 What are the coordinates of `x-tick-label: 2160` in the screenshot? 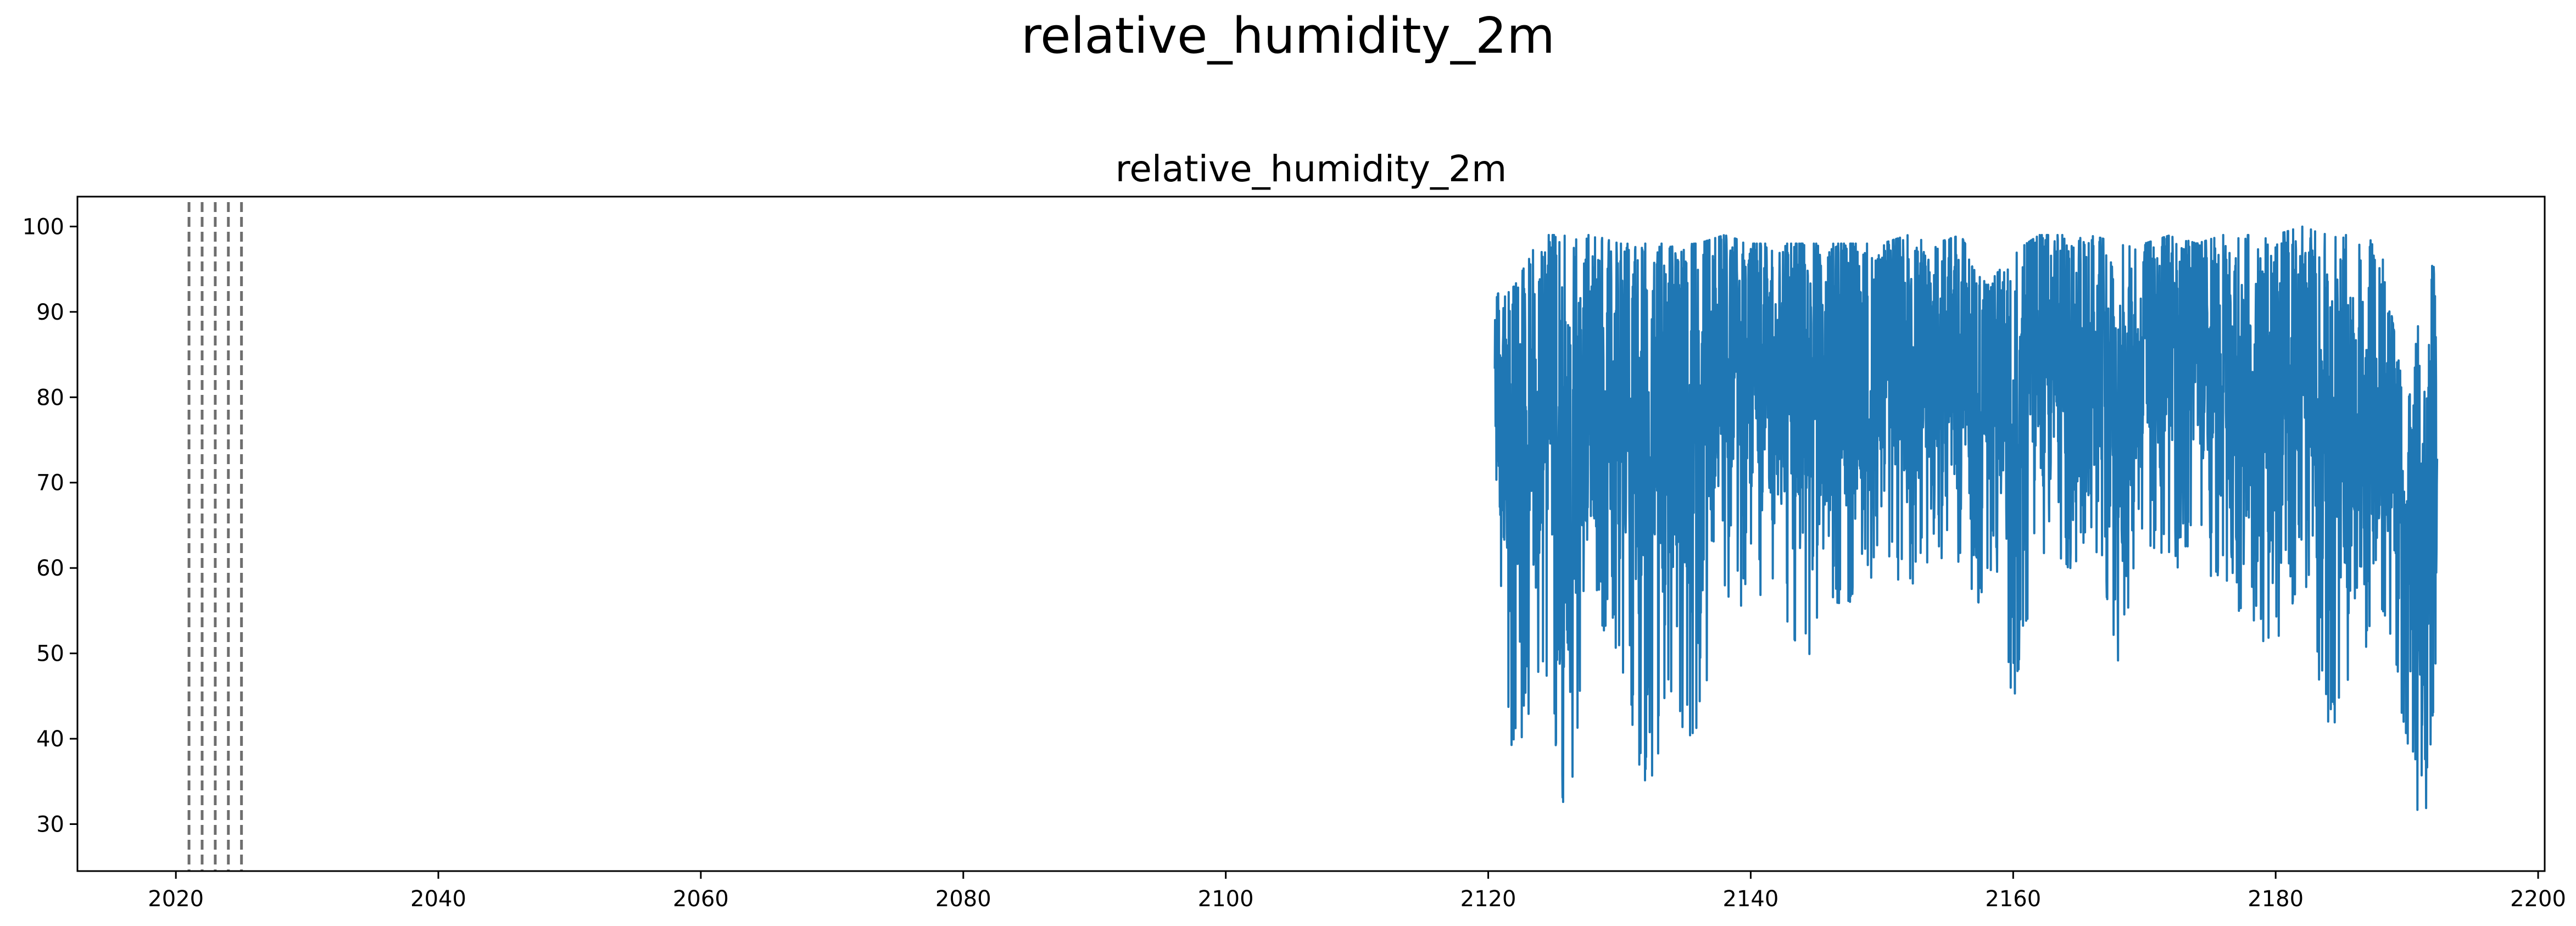 It's located at (2013, 899).